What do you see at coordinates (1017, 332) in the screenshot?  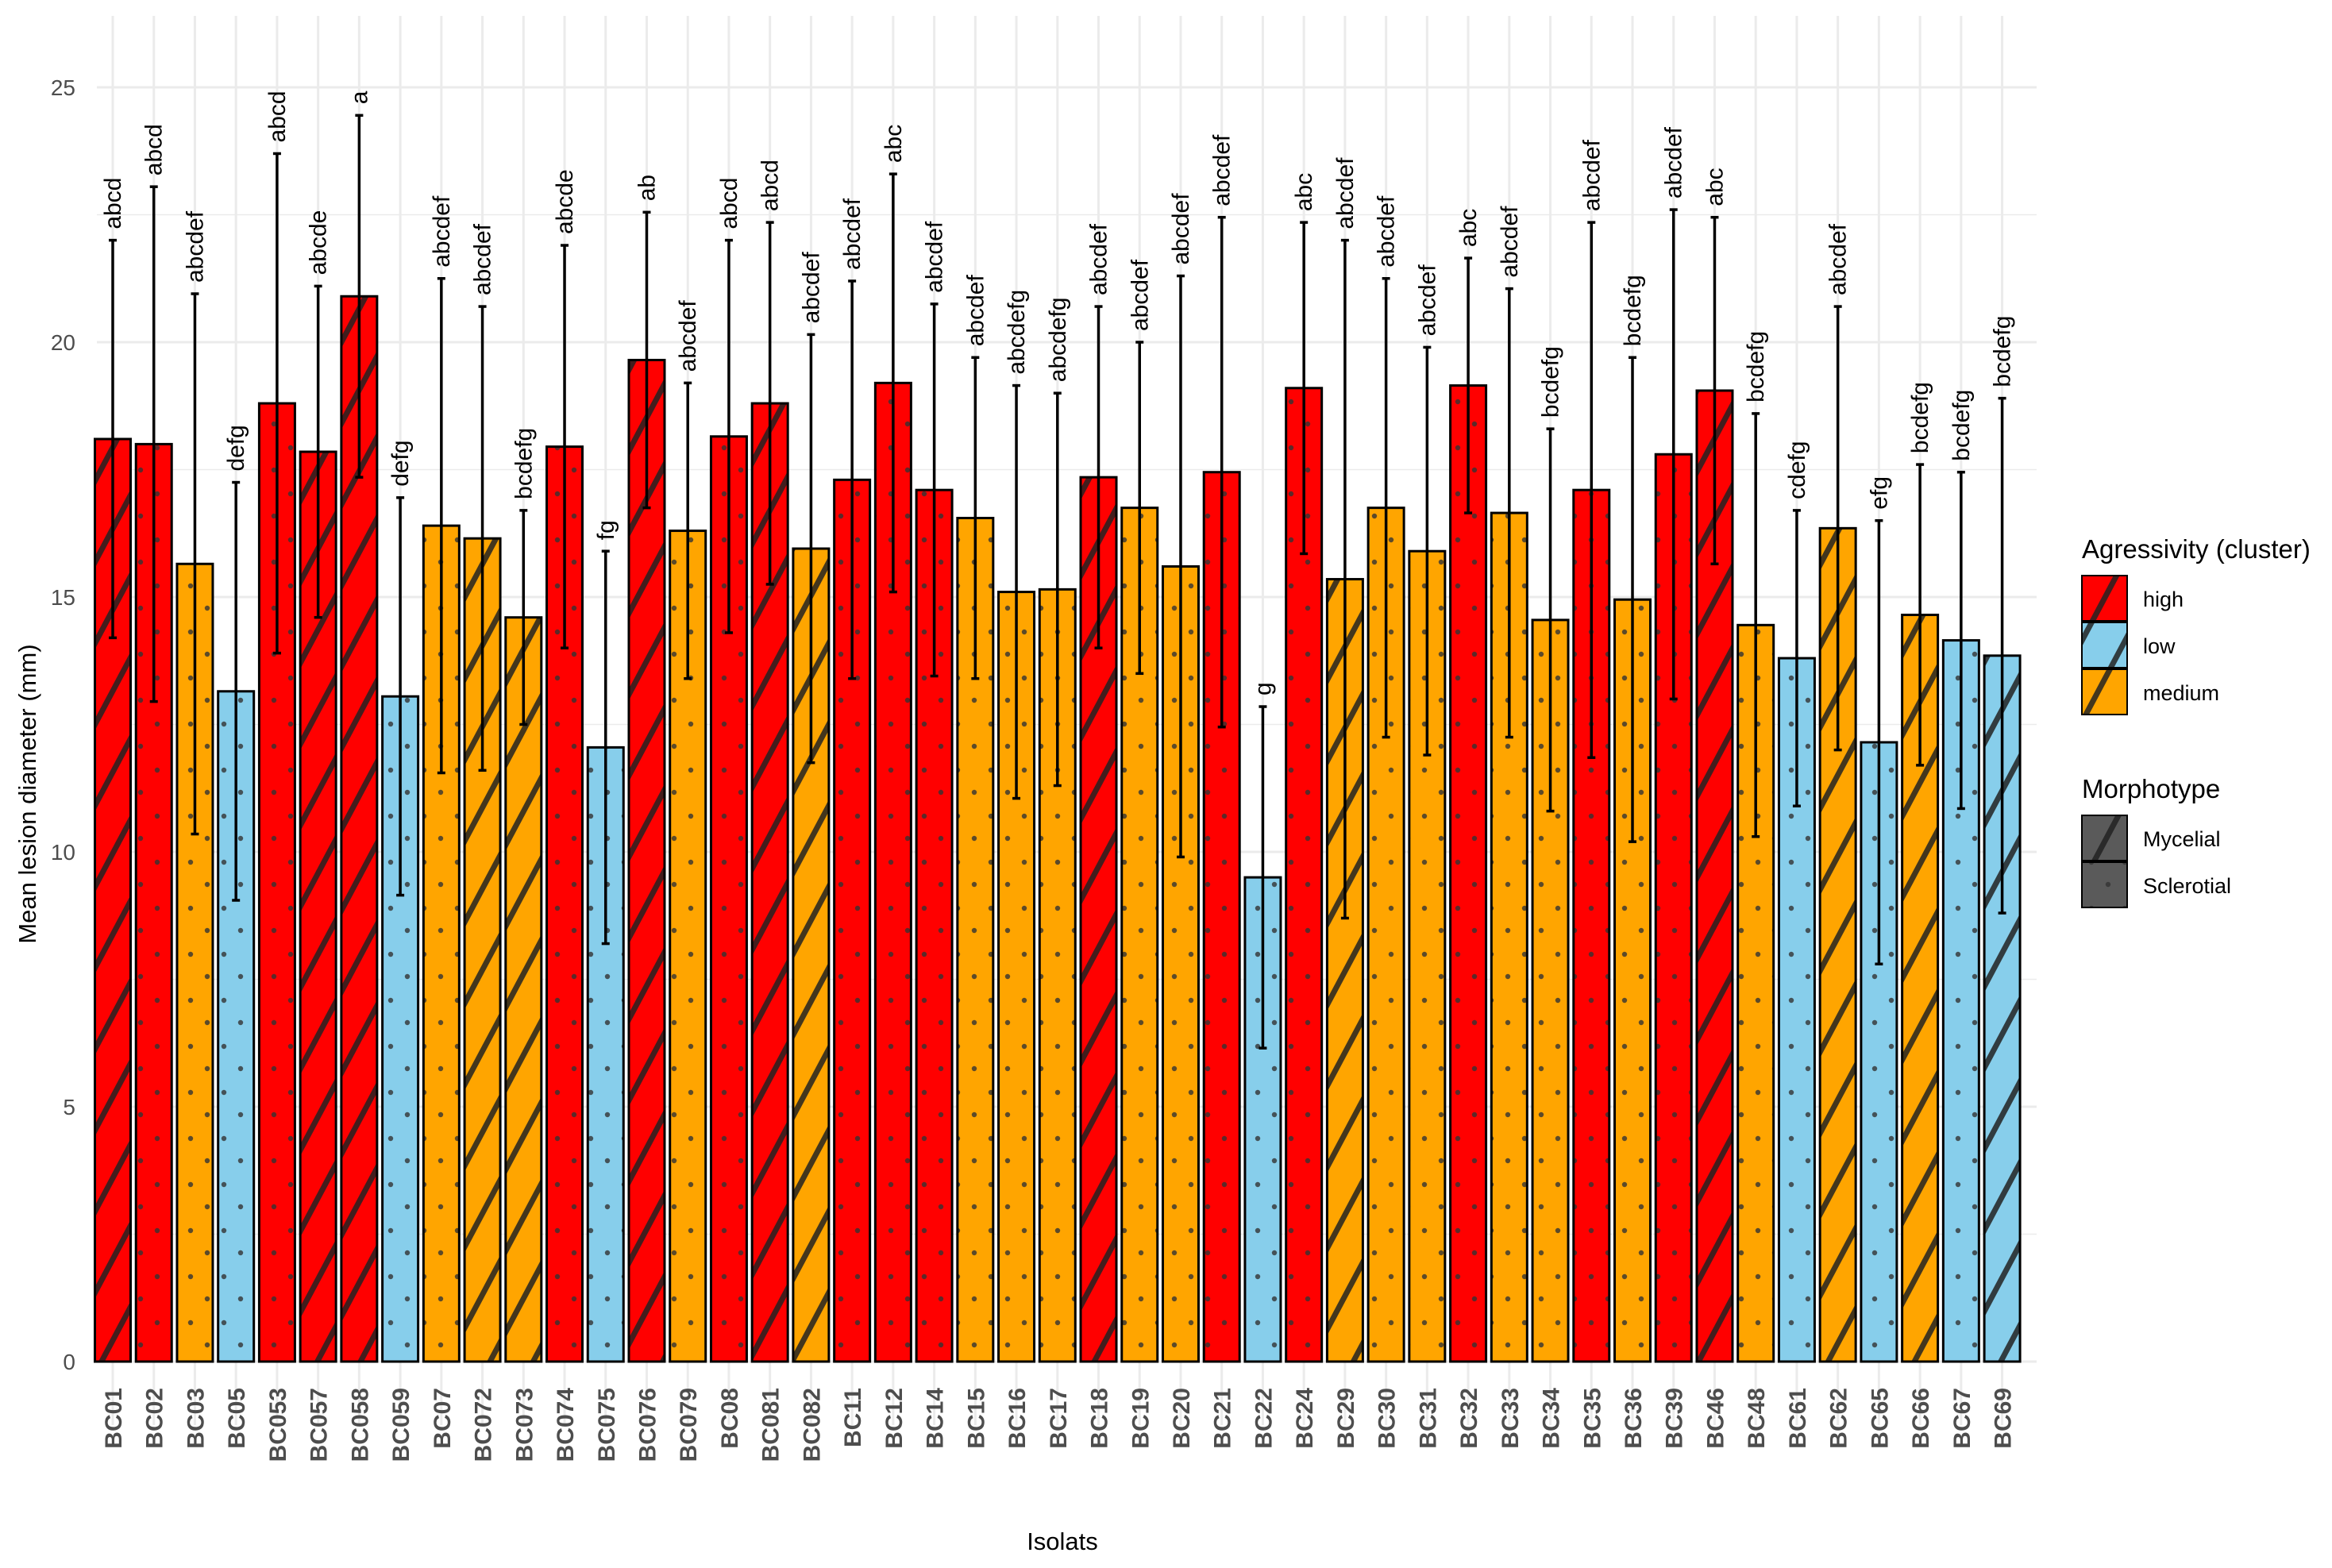 I see `significance-letters: abcdefg` at bounding box center [1017, 332].